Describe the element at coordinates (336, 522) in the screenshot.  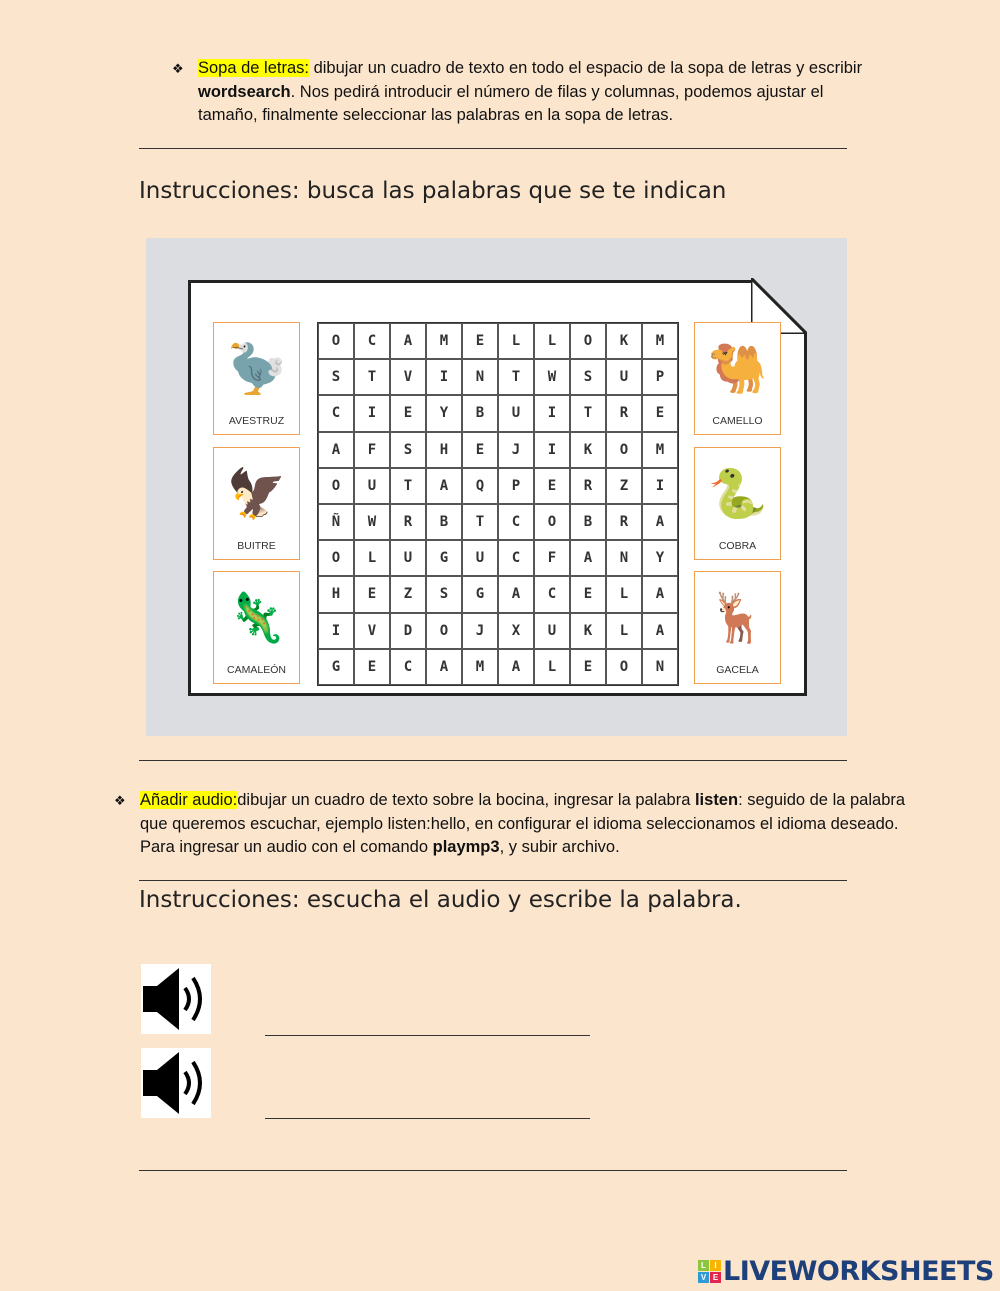
I see `grid-cell: Ñ` at that location.